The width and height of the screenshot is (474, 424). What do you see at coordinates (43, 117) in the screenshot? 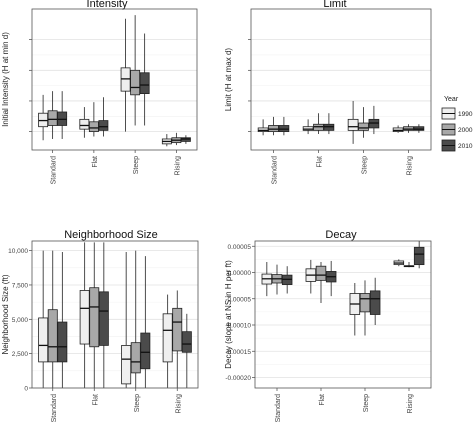
I see `intensity-box-standard-1990` at bounding box center [43, 117].